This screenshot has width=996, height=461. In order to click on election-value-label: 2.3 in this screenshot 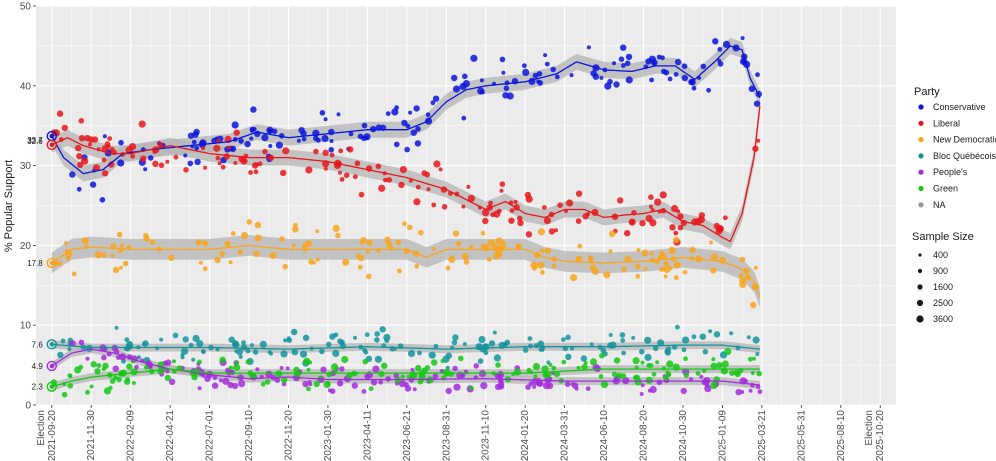, I will do `click(38, 387)`.